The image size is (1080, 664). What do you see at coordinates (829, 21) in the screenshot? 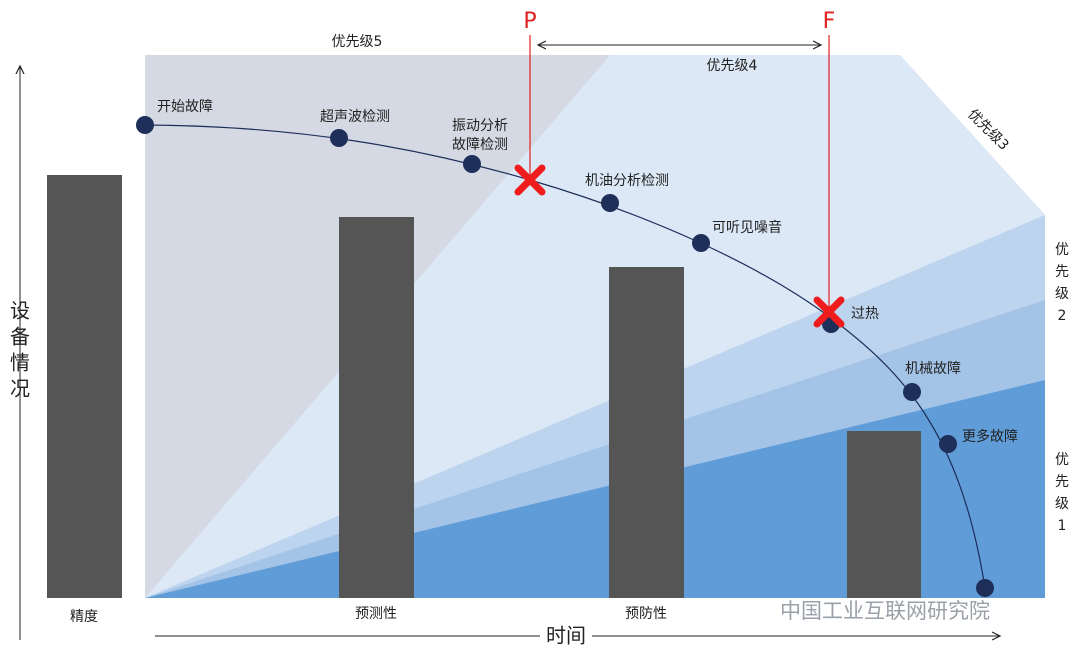
I see `marker-label: F` at bounding box center [829, 21].